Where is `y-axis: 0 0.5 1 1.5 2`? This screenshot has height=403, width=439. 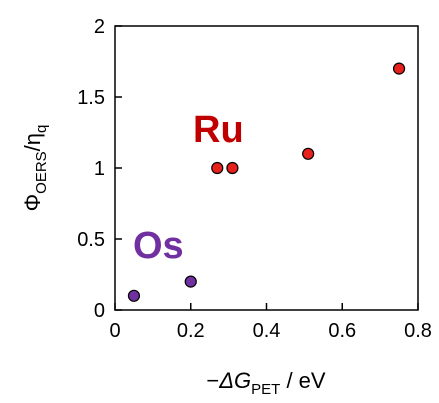
y-axis: 0 0.5 1 1.5 2 is located at coordinates (99, 169).